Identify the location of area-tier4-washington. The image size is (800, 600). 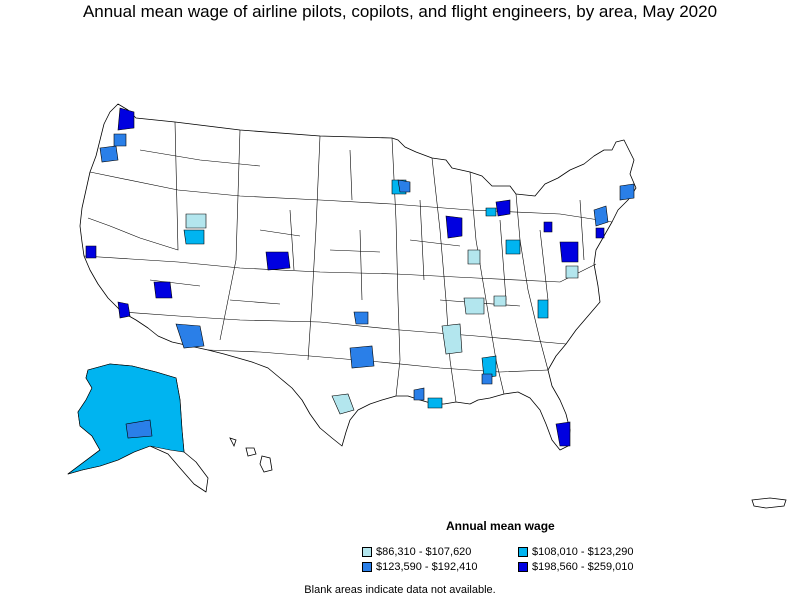
(126, 119).